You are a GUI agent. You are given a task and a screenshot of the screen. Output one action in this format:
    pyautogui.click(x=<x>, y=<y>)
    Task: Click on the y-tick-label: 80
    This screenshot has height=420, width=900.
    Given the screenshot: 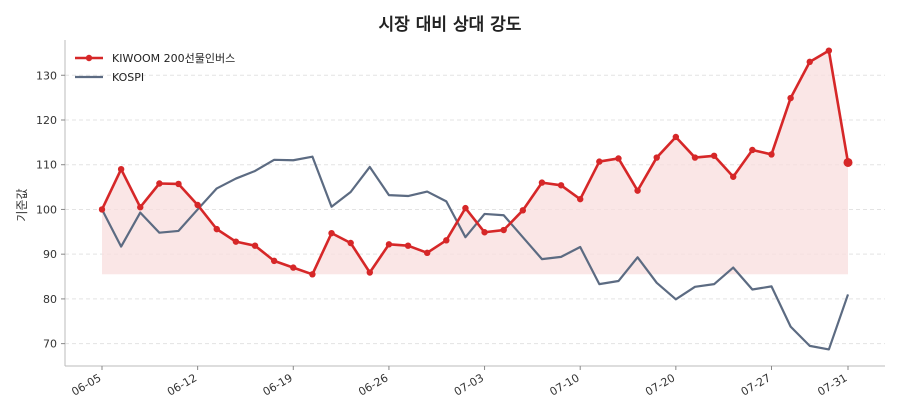 What is the action you would take?
    pyautogui.click(x=50, y=299)
    